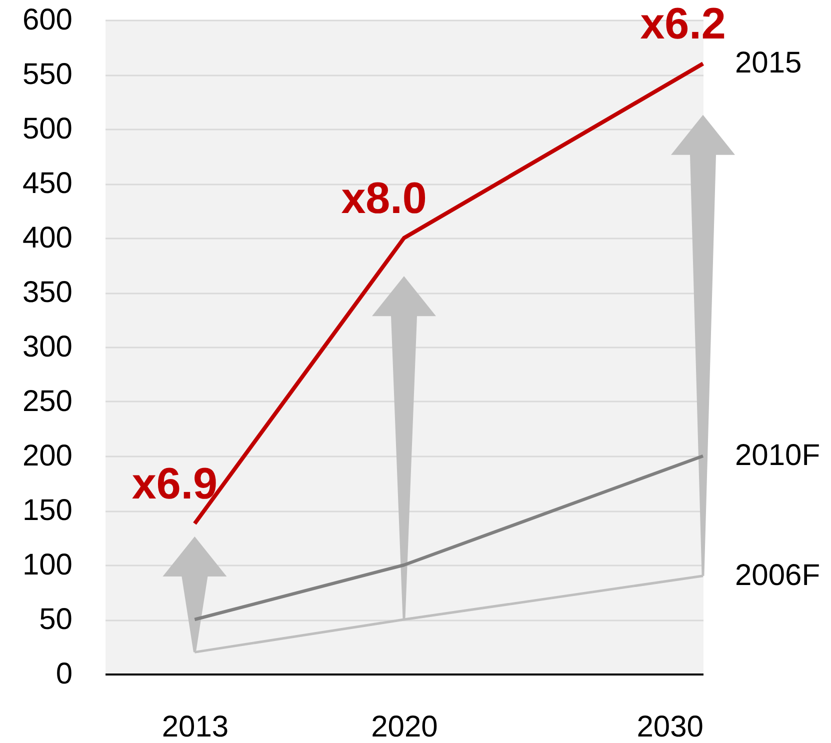  What do you see at coordinates (683, 24) in the screenshot?
I see `annotation: x6.2` at bounding box center [683, 24].